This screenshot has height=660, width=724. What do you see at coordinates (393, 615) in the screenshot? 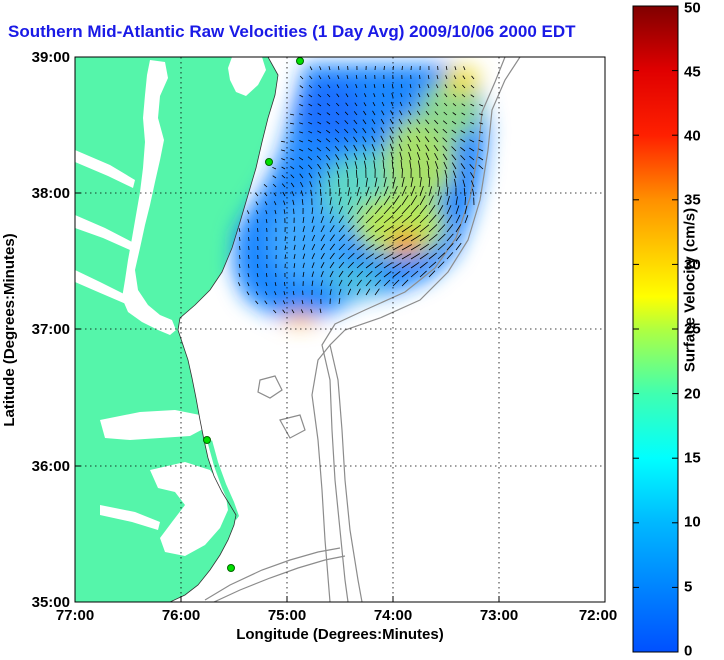
I see `x-tick-label: 74:00` at bounding box center [393, 615].